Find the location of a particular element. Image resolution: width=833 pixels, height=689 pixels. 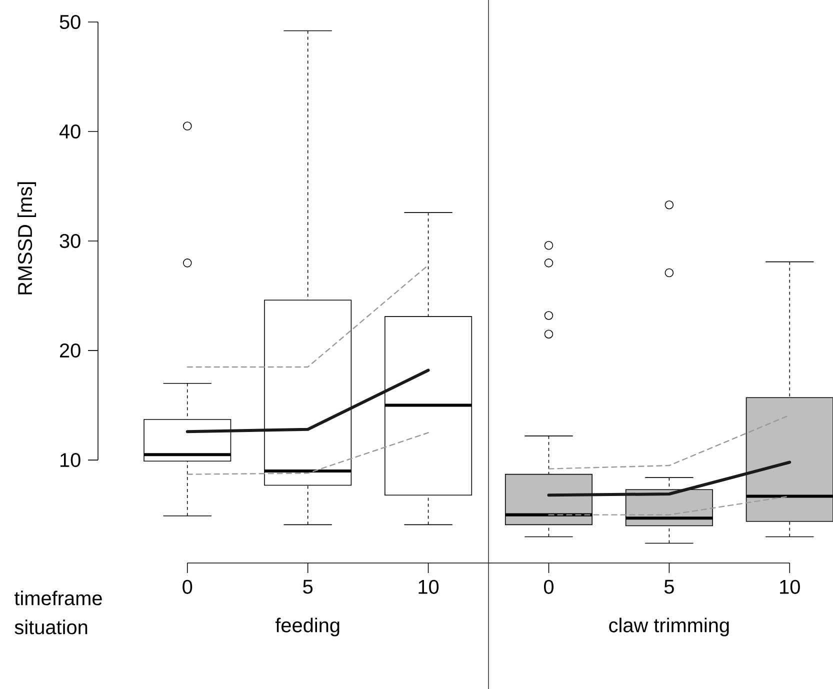

y-tick-label: 30 is located at coordinates (70, 241).